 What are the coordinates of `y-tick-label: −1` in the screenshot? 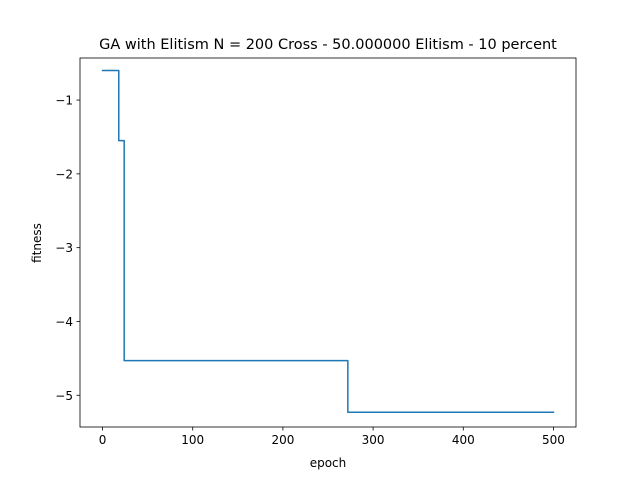 It's located at (64, 101).